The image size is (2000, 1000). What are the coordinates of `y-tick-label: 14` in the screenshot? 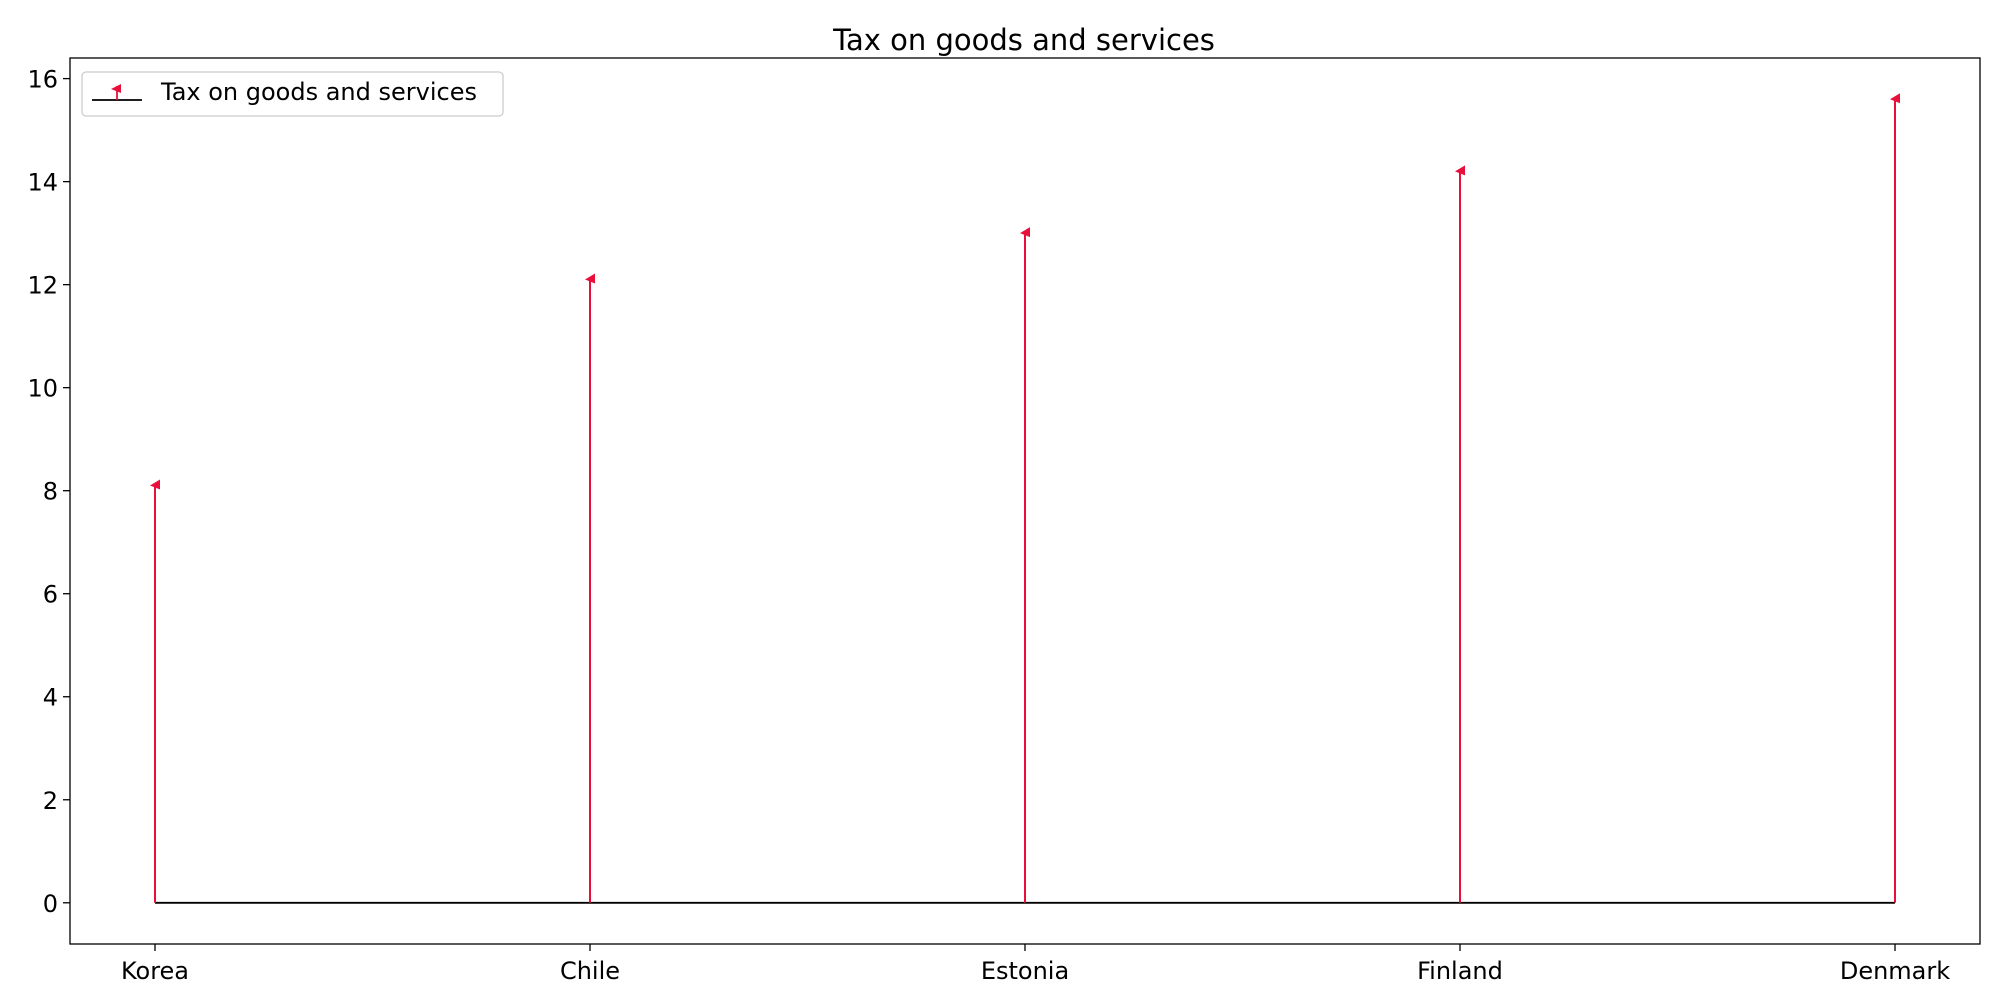 It's located at (42, 183).